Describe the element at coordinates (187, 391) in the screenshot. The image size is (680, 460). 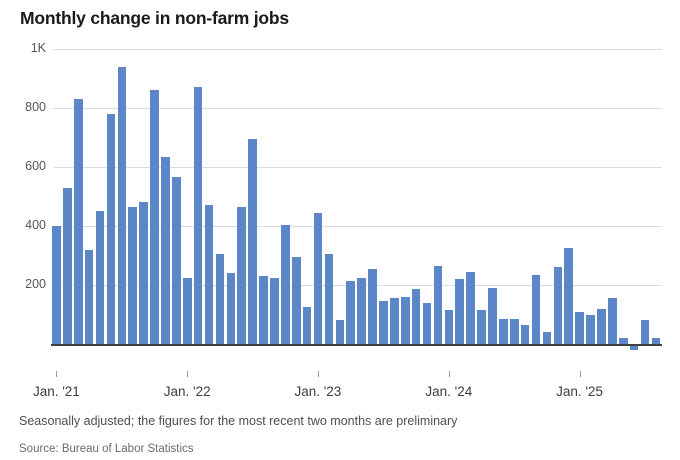
I see `x-tick-label: Jan. '22` at that location.